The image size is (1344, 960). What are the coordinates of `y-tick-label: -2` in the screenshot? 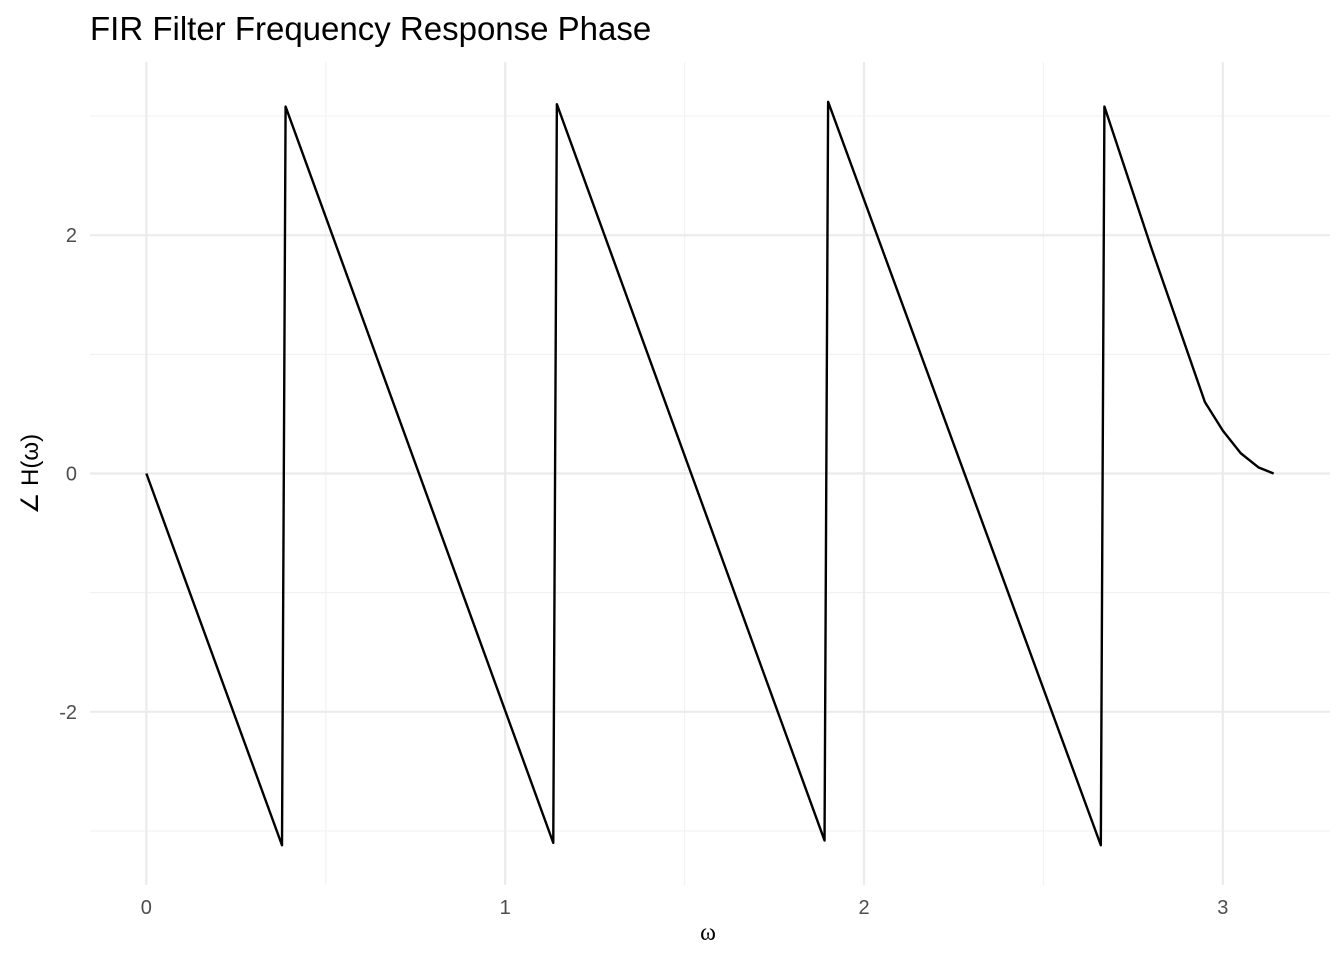 It's located at (68, 713).